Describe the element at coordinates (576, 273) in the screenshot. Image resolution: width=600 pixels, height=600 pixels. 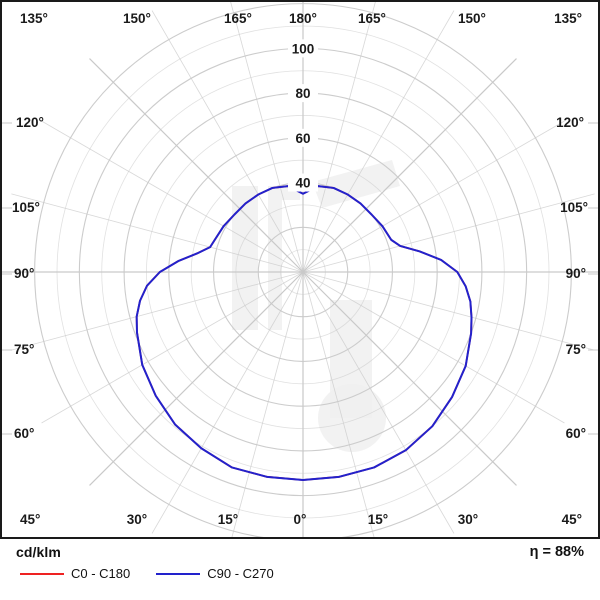
I see `angle-label-right-2: 90°` at that location.